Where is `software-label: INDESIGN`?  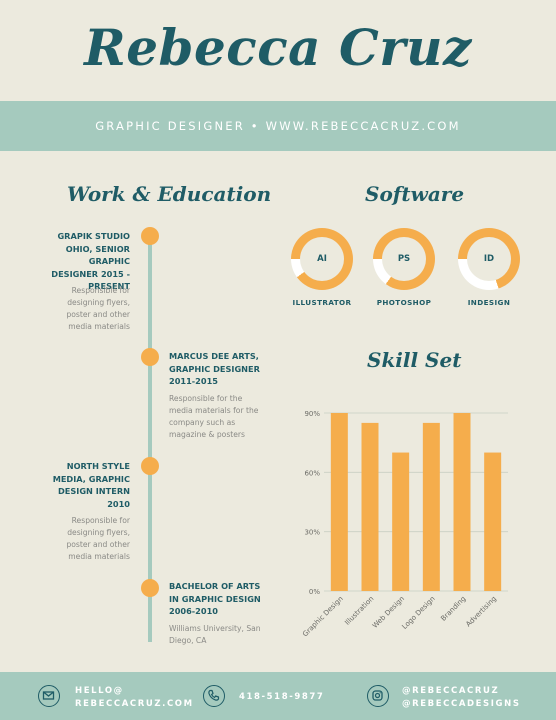 software-label: INDESIGN is located at coordinates (489, 302).